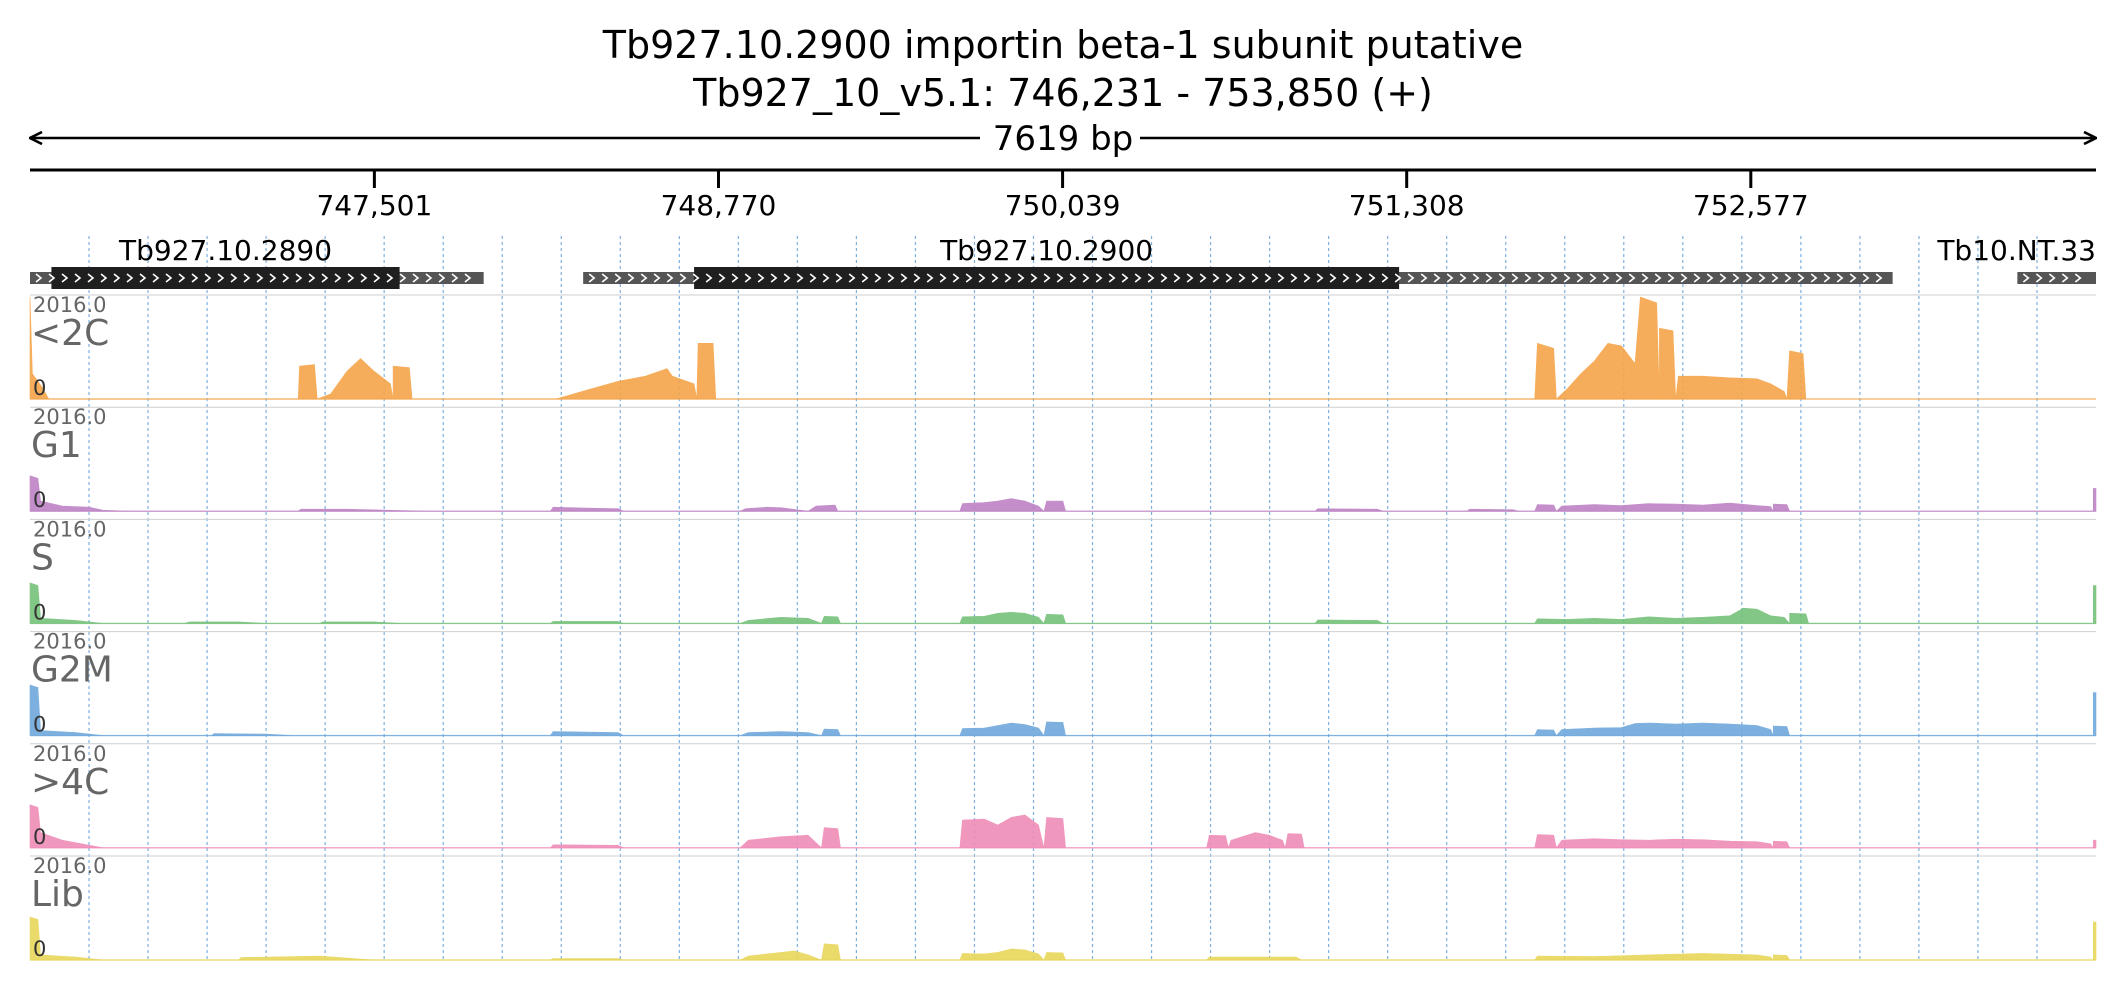 The image size is (2126, 1000). Describe the element at coordinates (2016, 250) in the screenshot. I see `gene-label: Tb10.NT.33` at that location.